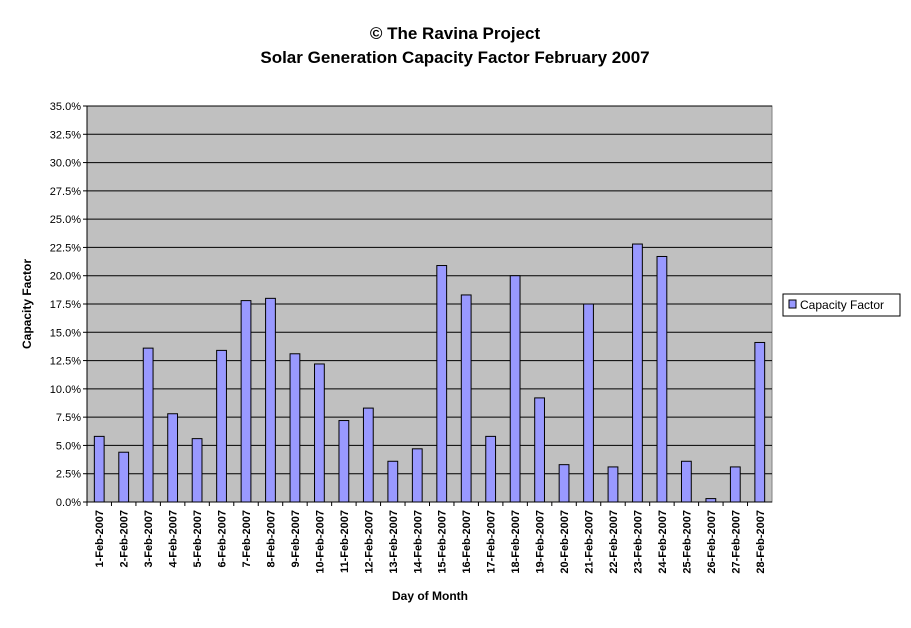  I want to click on y-tick-label: 15.0%, so click(65, 333).